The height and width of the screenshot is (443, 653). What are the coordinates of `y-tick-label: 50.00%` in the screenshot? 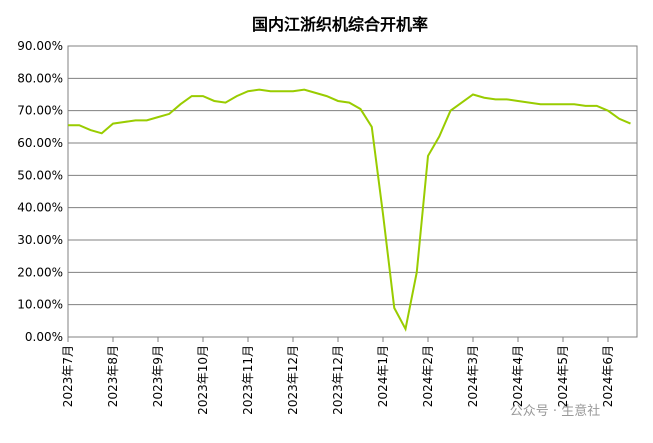 It's located at (40, 175).